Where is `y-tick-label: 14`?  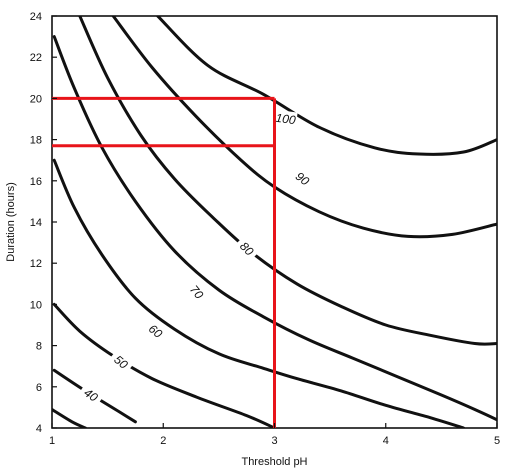 y-tick-label: 14 is located at coordinates (36, 223).